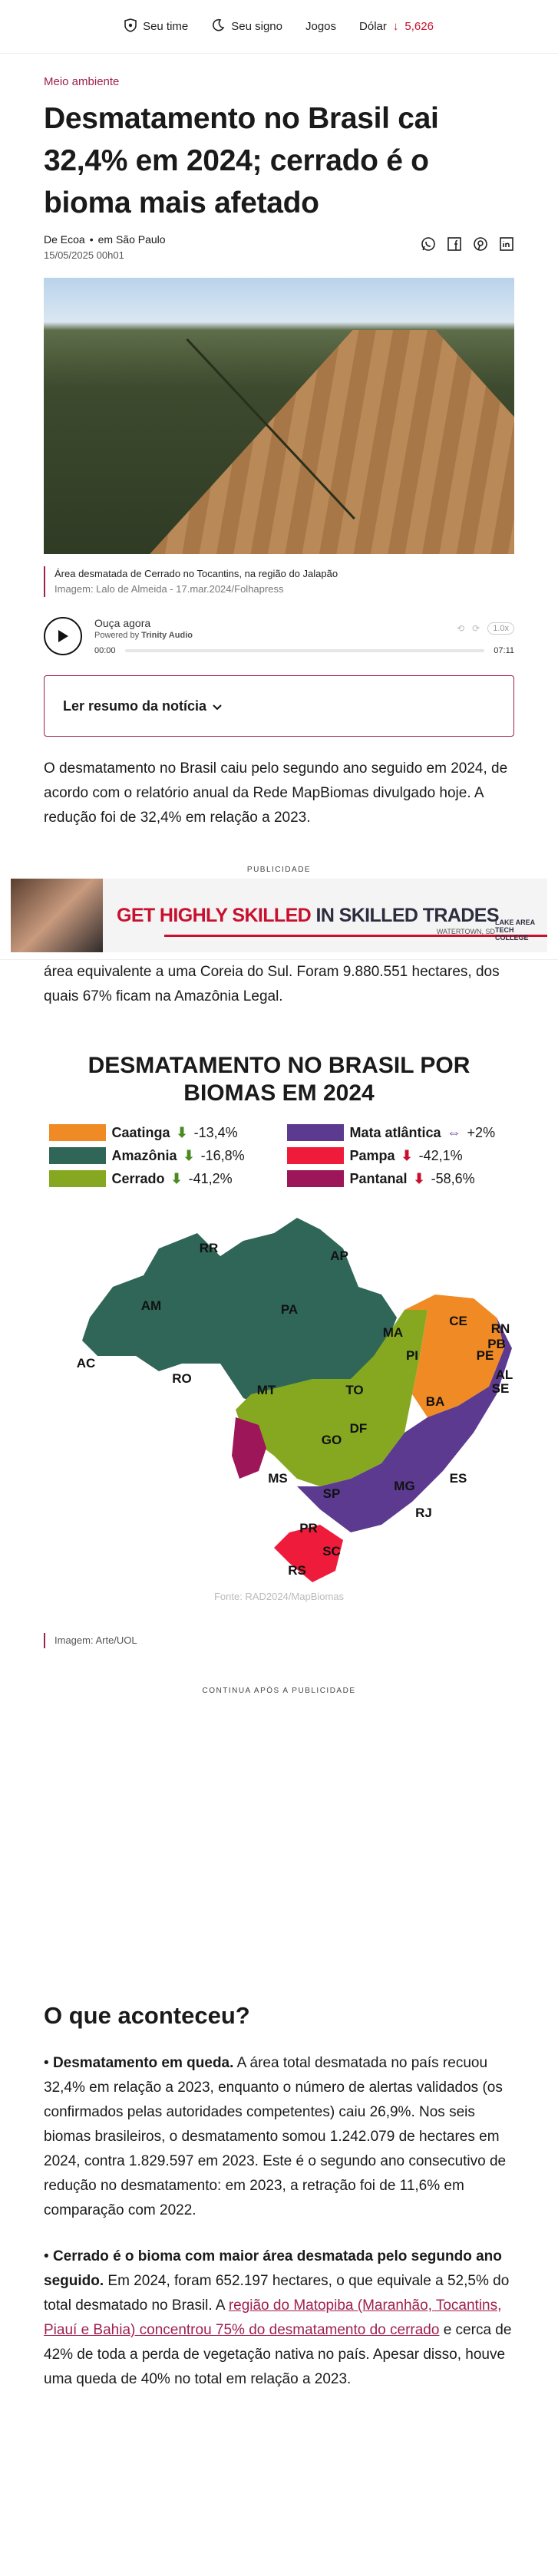  Describe the element at coordinates (279, 1691) in the screenshot. I see `continua-label: CONTINUA APÓS A PUBLICIDADE` at that location.